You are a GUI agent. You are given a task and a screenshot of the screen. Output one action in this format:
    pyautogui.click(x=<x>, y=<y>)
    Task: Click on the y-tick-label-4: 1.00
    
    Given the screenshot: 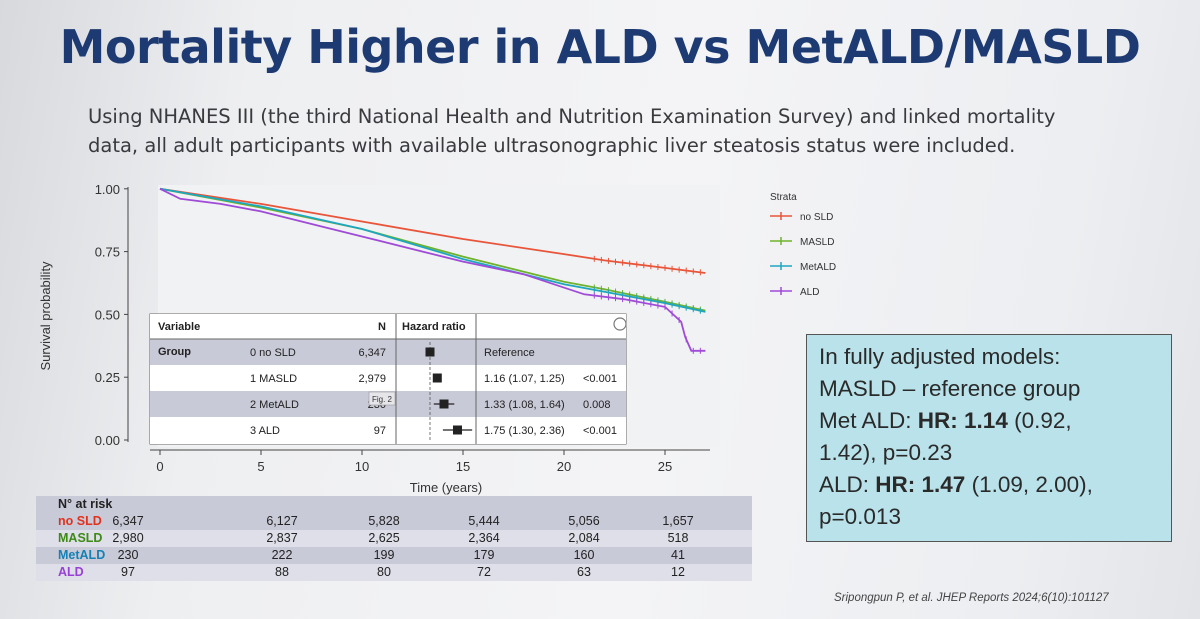 What is the action you would take?
    pyautogui.click(x=107, y=189)
    